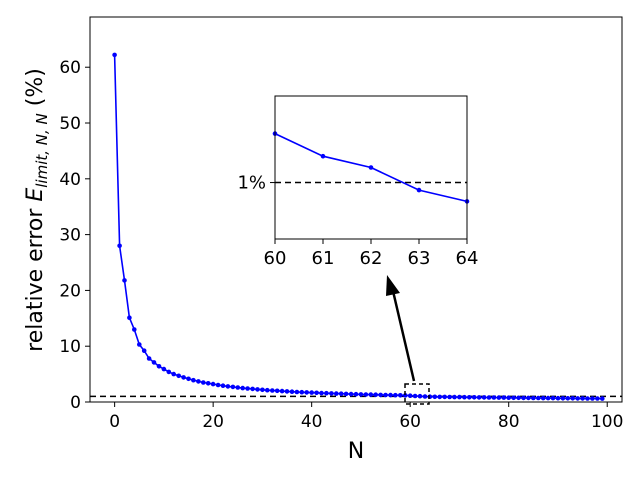 This screenshot has height=480, width=640. What do you see at coordinates (275, 258) in the screenshot?
I see `inset-x-tick-label: 60` at bounding box center [275, 258].